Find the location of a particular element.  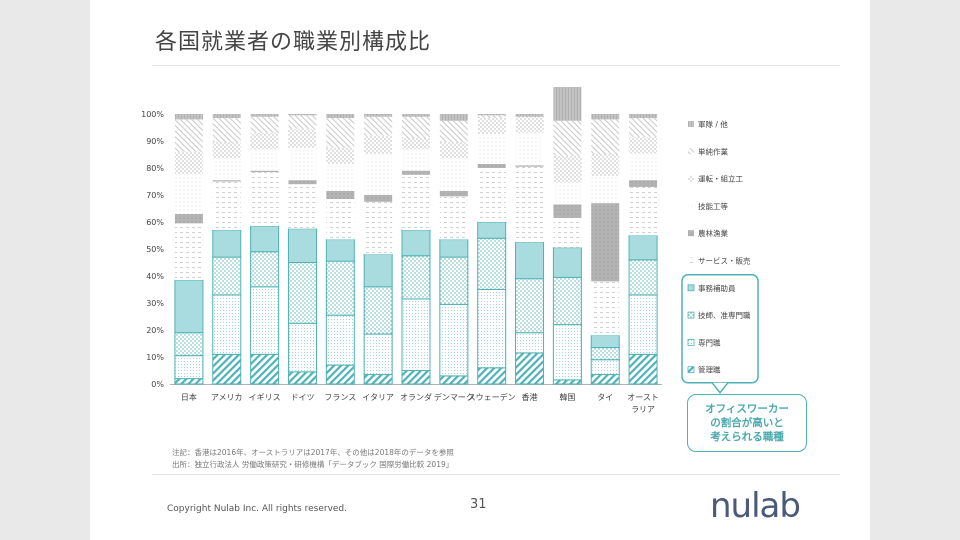

office-worker-callout: オフィスワーカー の割合が高いと 考えられる職種 is located at coordinates (747, 423).